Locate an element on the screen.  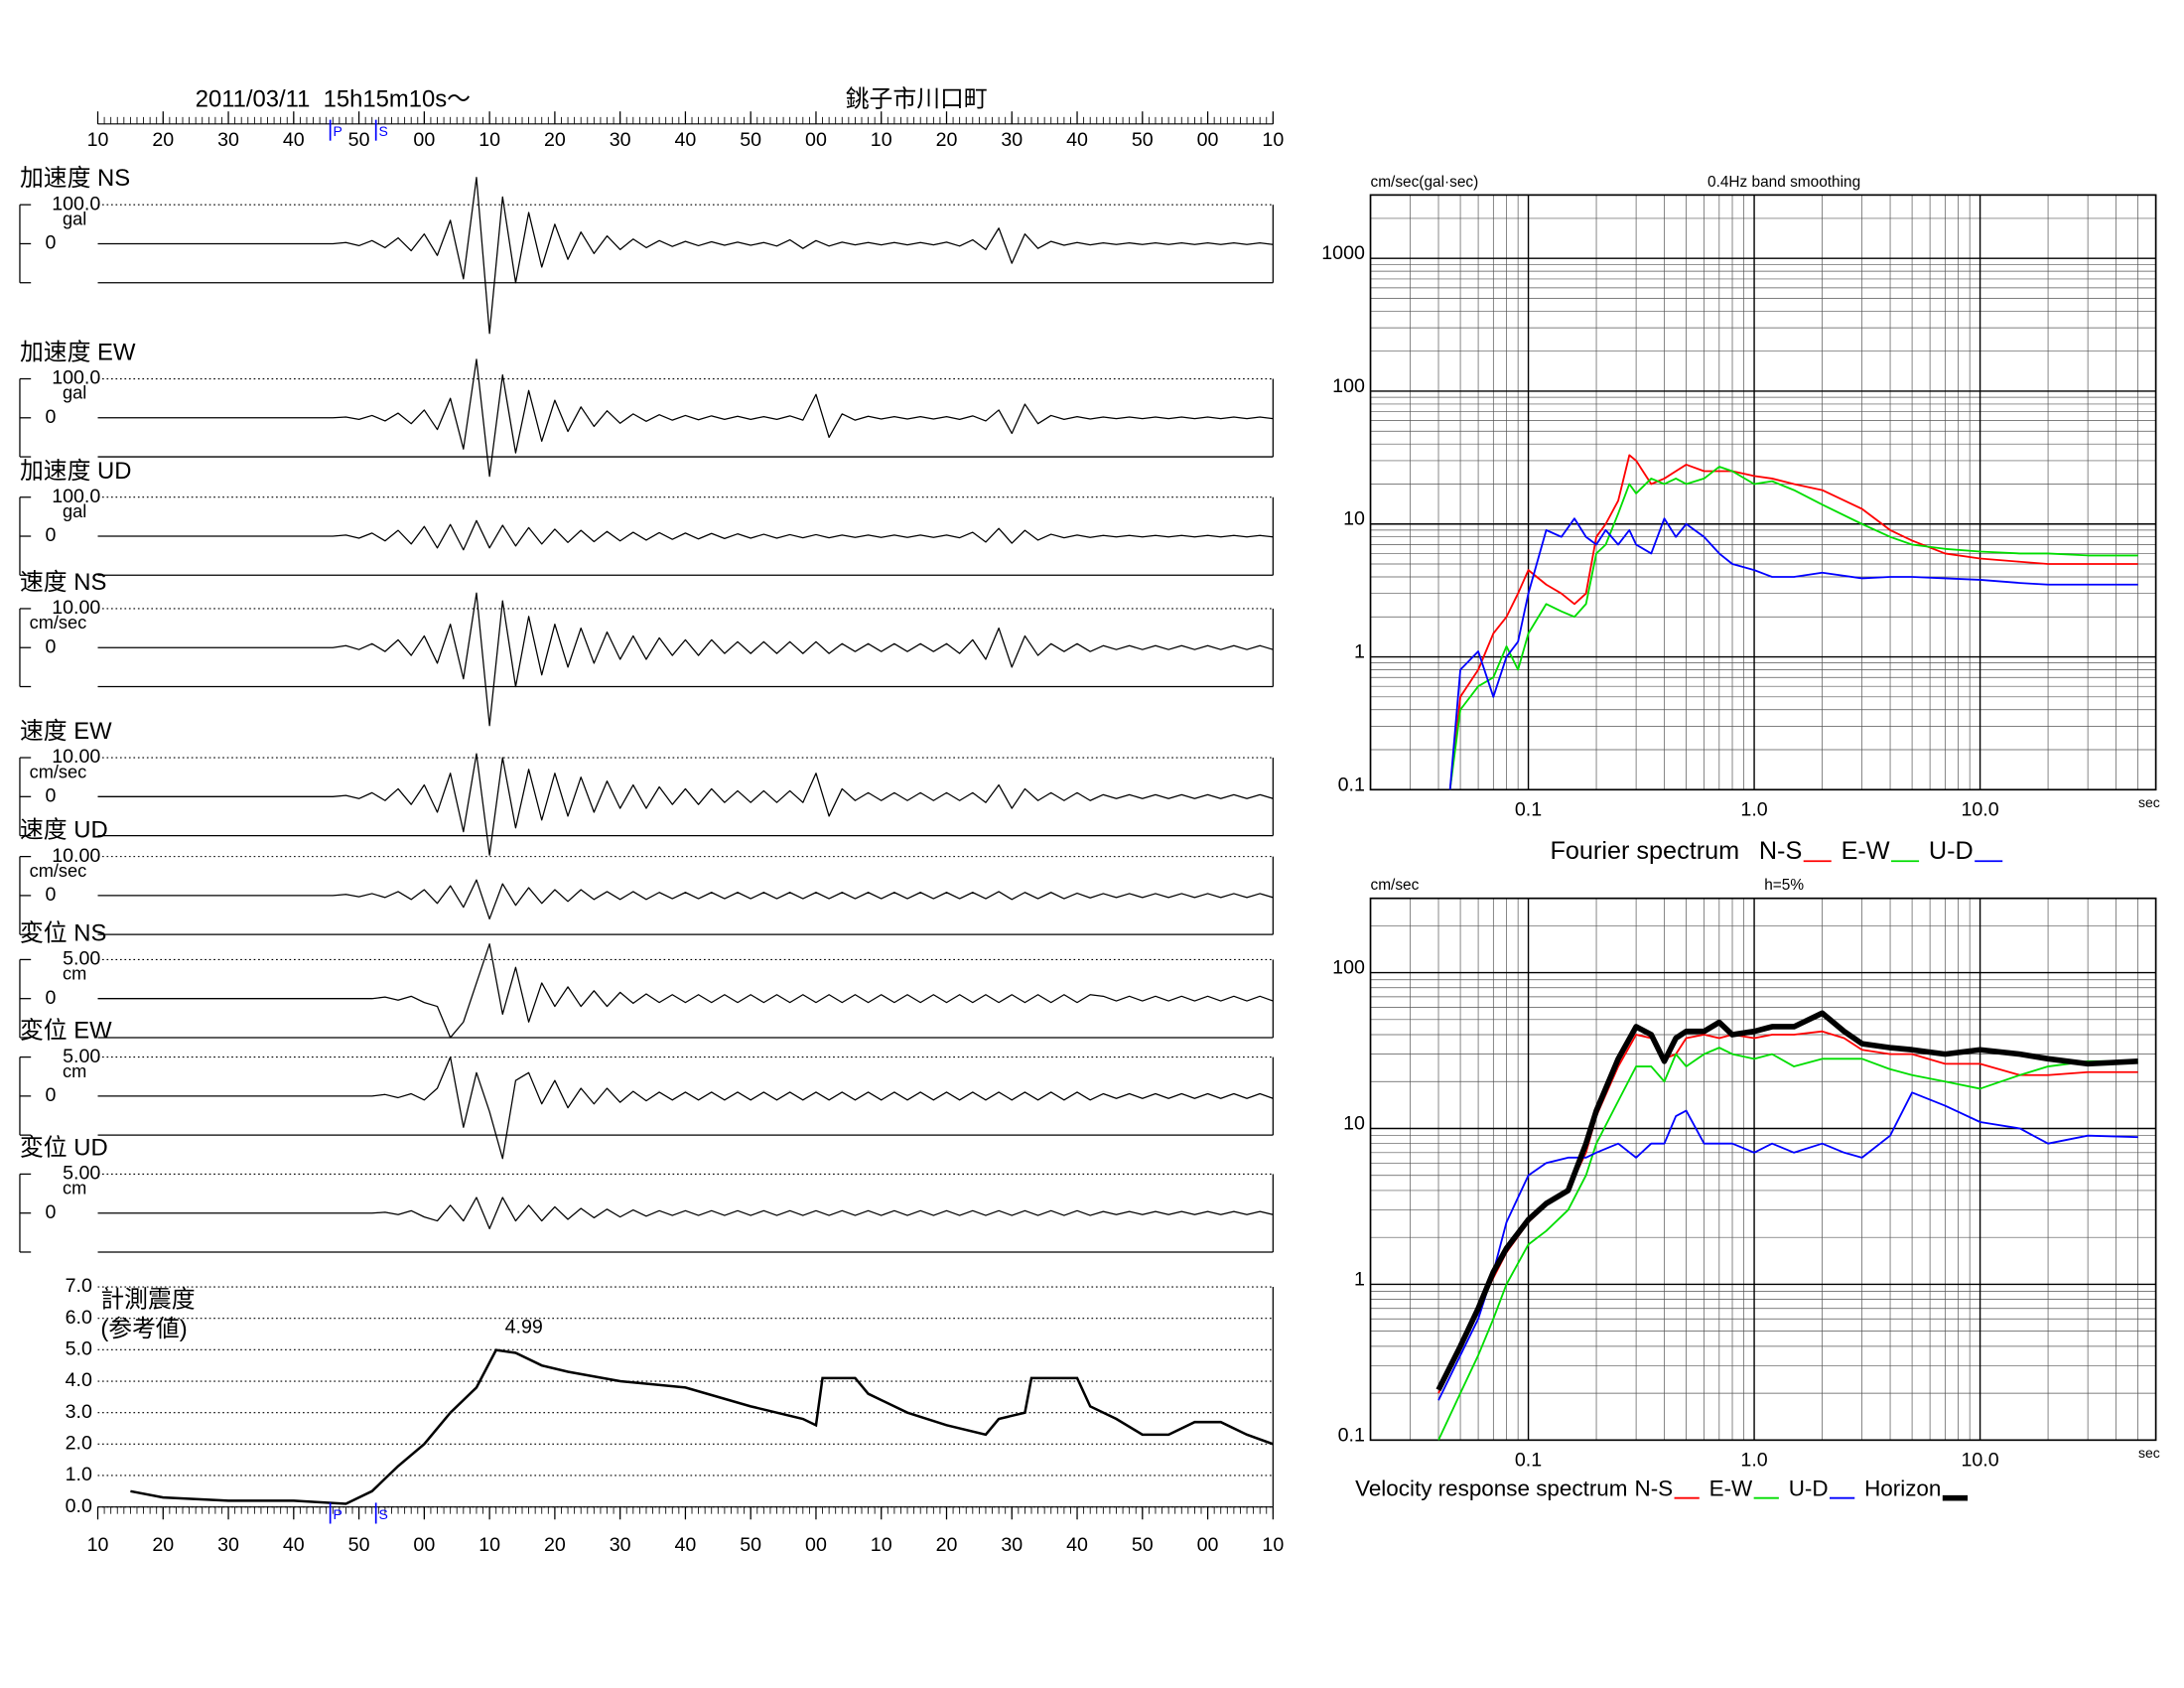
legend-label: U-D is located at coordinates (1951, 851).